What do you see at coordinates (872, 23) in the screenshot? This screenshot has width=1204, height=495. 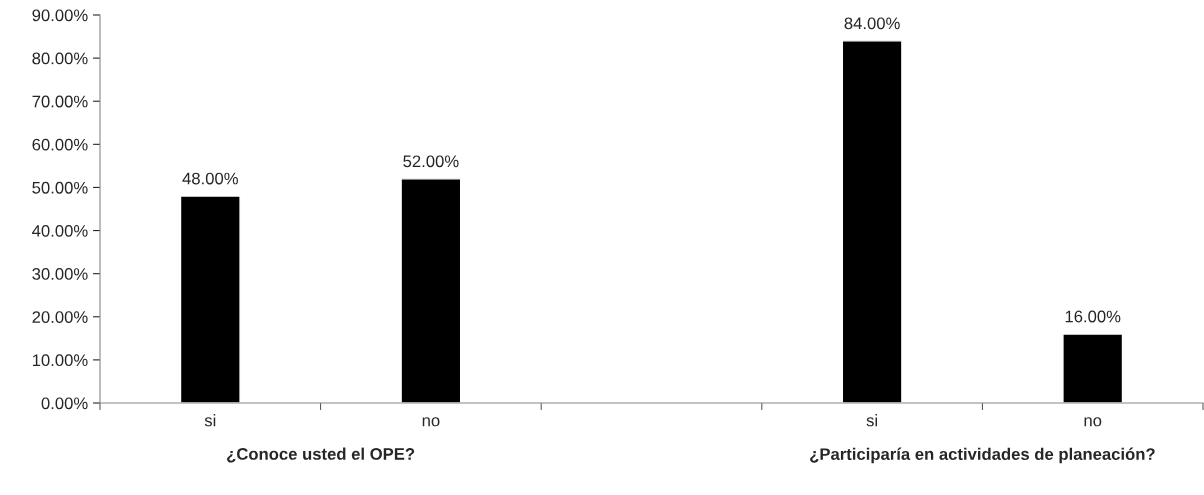 I see `text: 84.00%` at bounding box center [872, 23].